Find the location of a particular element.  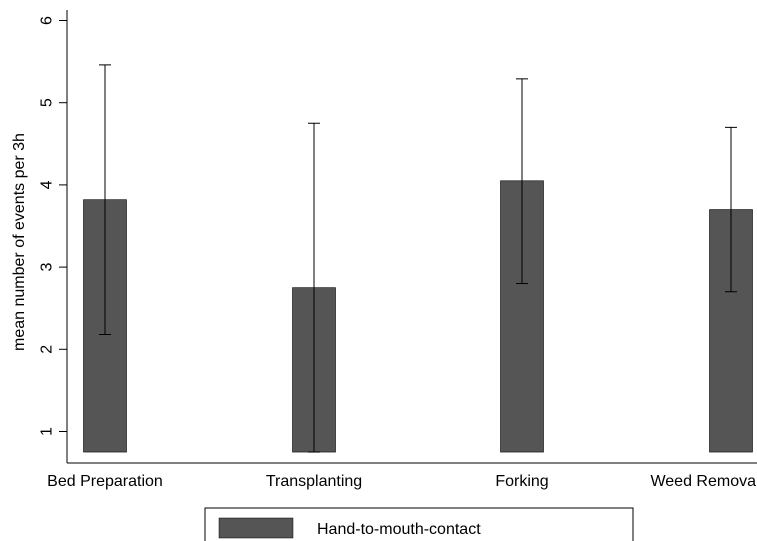

x-tick-label: Forking is located at coordinates (521, 481).